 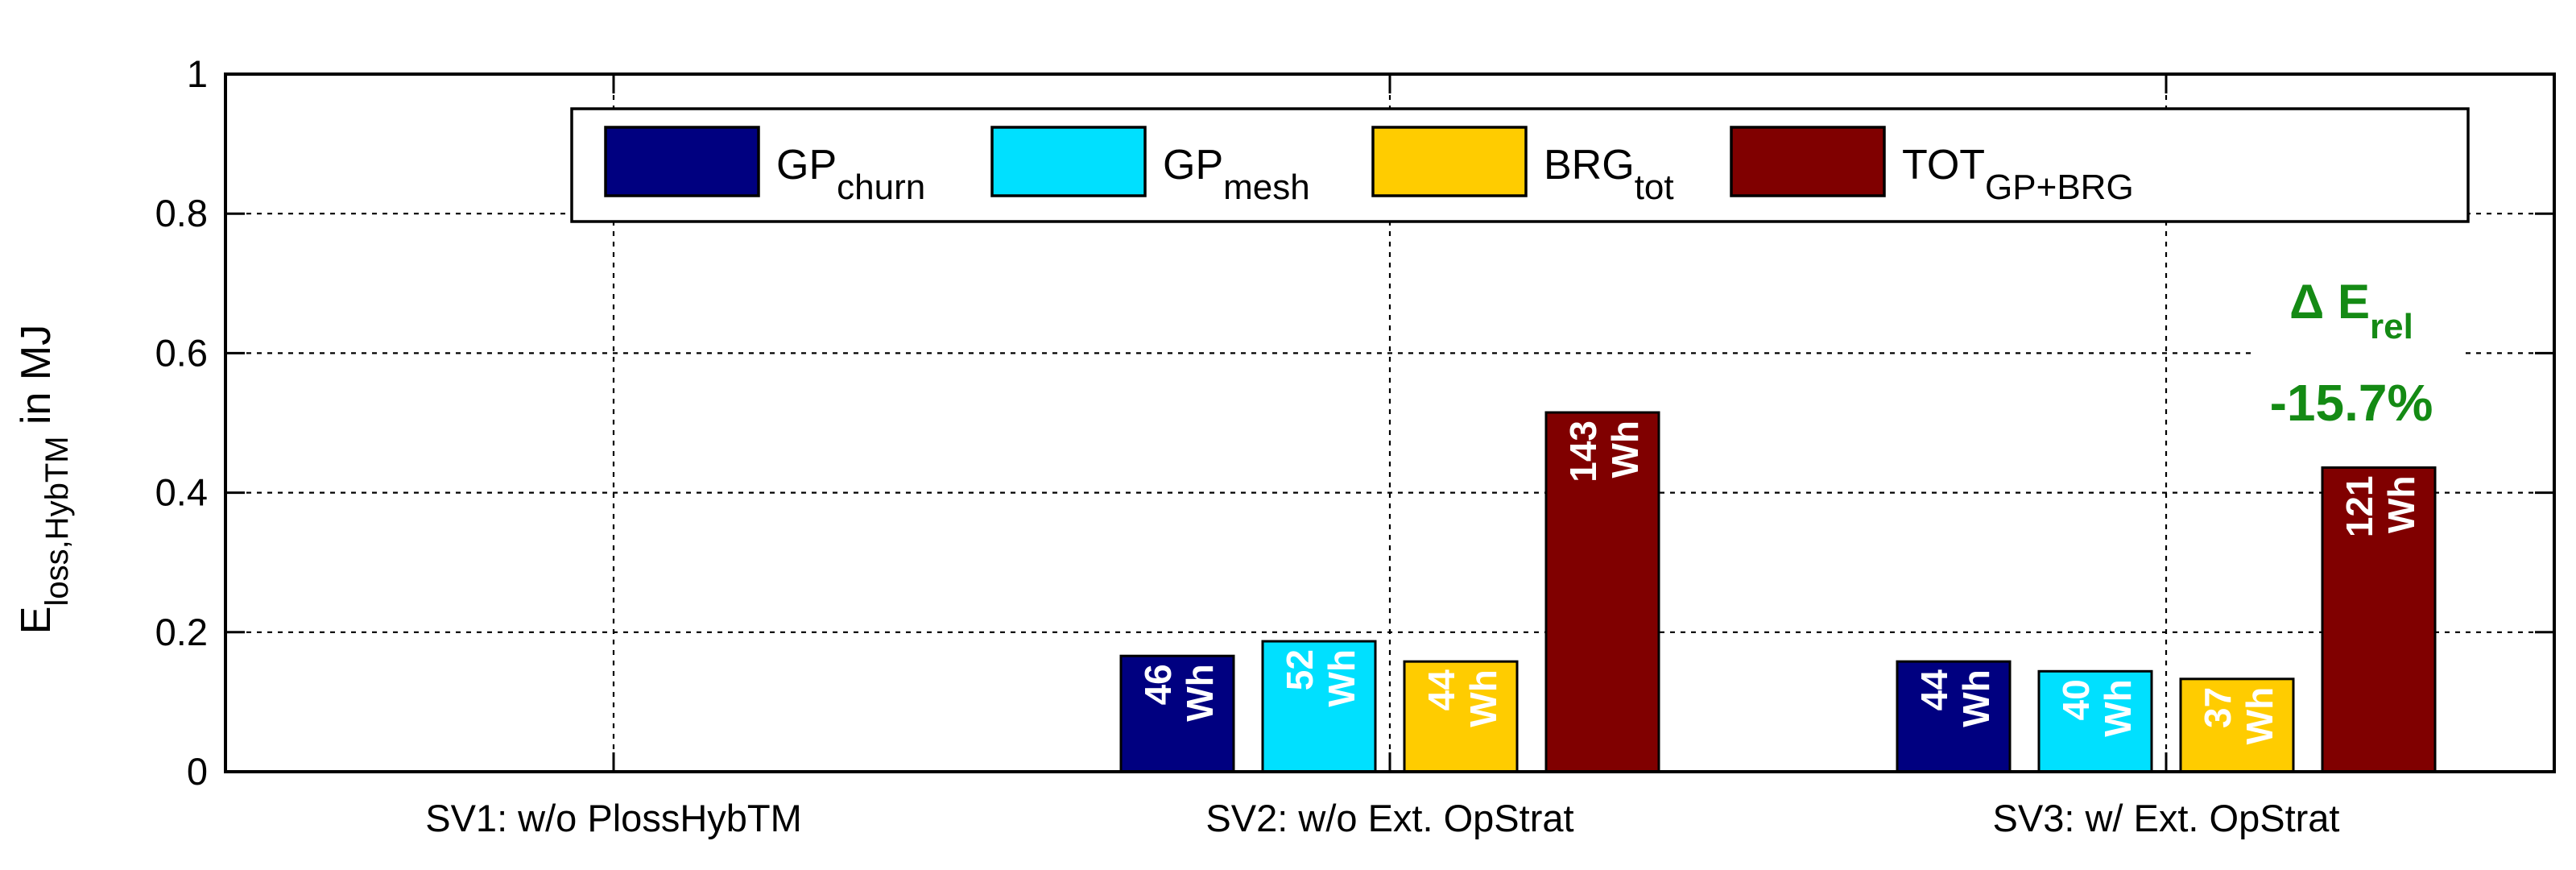 I want to click on bar-value-label: 40 Wh, so click(x=2097, y=708).